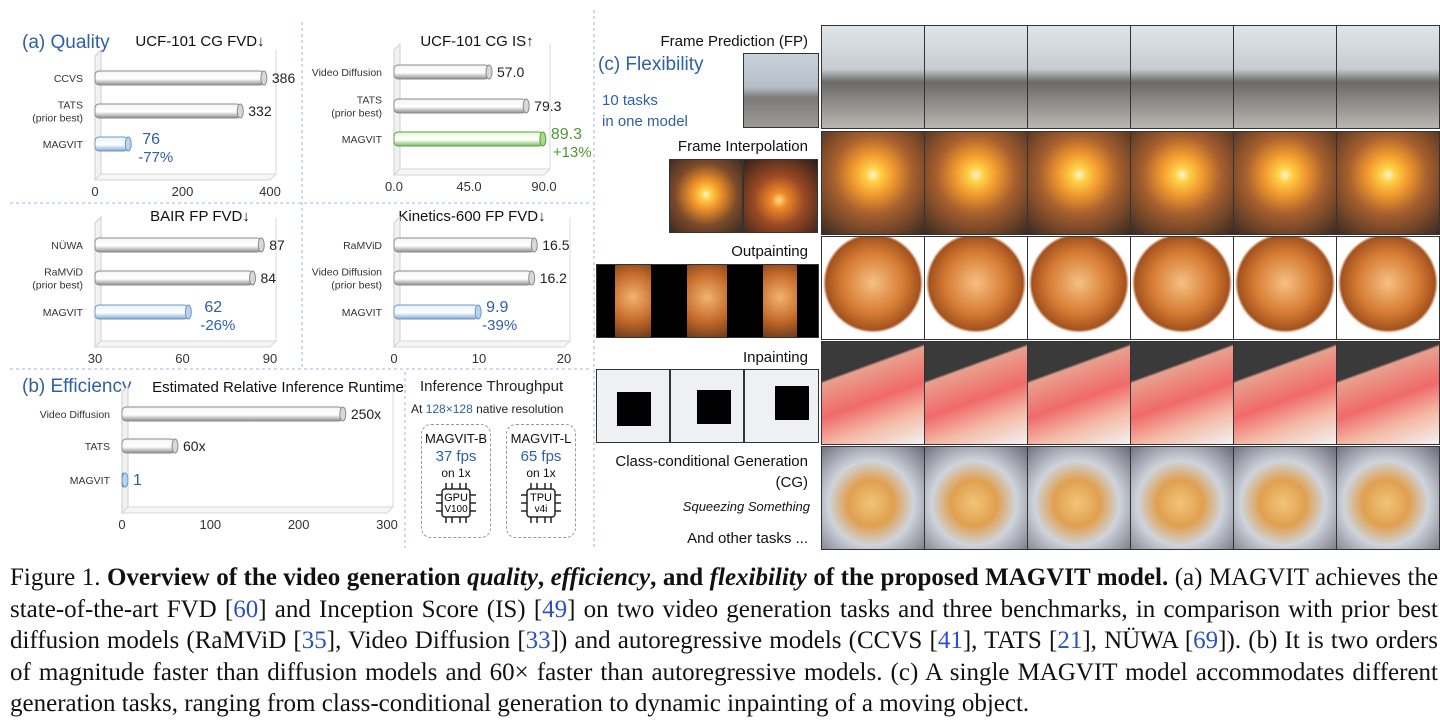  Describe the element at coordinates (541, 509) in the screenshot. I see `svg-text: v4i` at that location.